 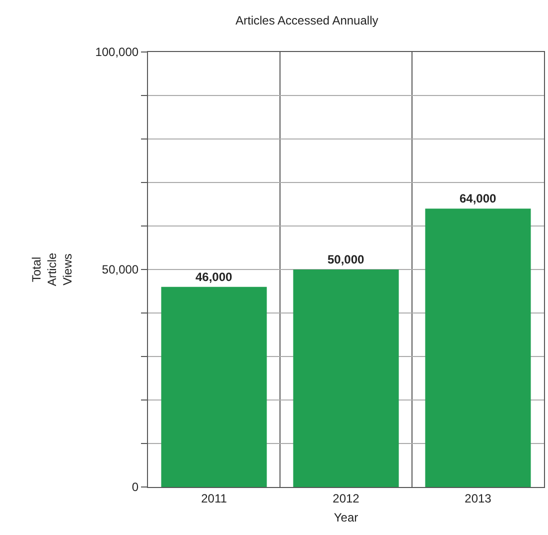 What do you see at coordinates (135, 487) in the screenshot?
I see `y-tick-label: 0` at bounding box center [135, 487].